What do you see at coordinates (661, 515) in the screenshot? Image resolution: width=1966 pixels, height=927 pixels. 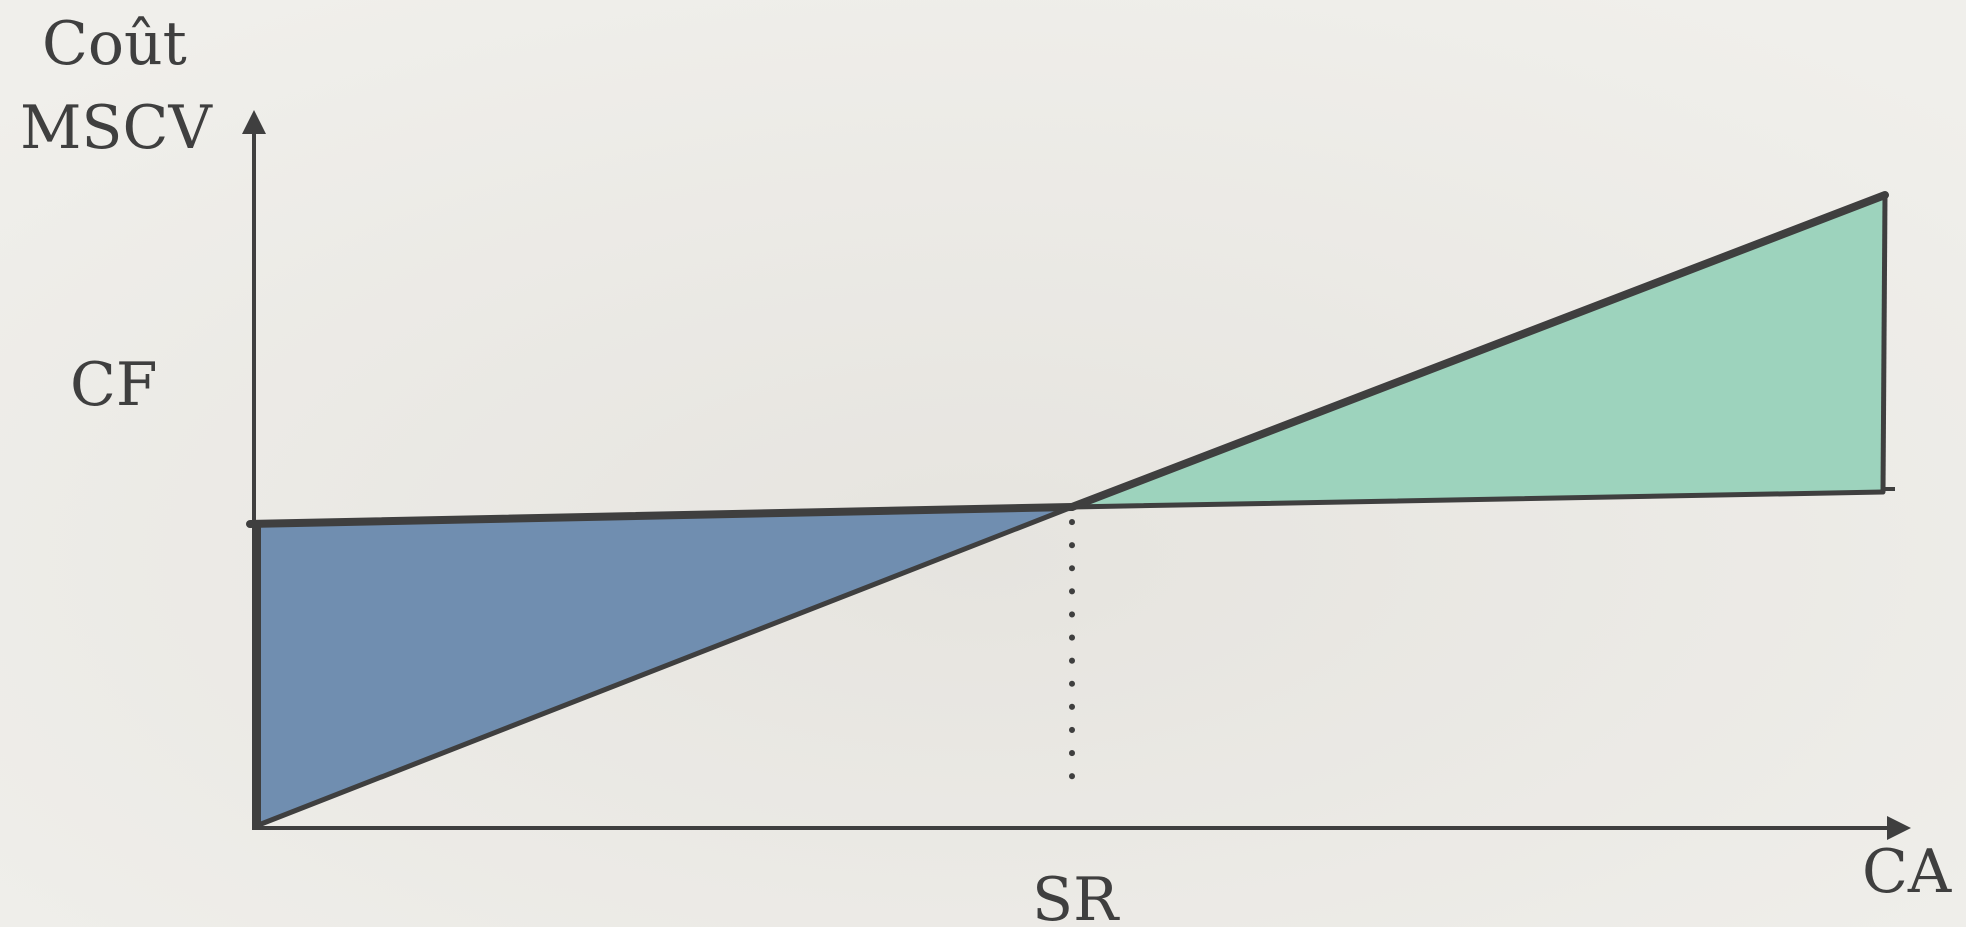 I see `fixed-cost-line` at bounding box center [661, 515].